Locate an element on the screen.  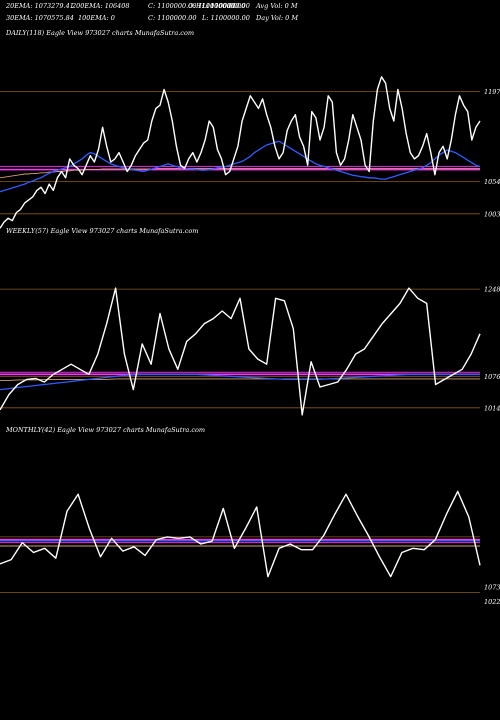
close-readout-2: C: 1100000.00 is located at coordinates (172, 18).